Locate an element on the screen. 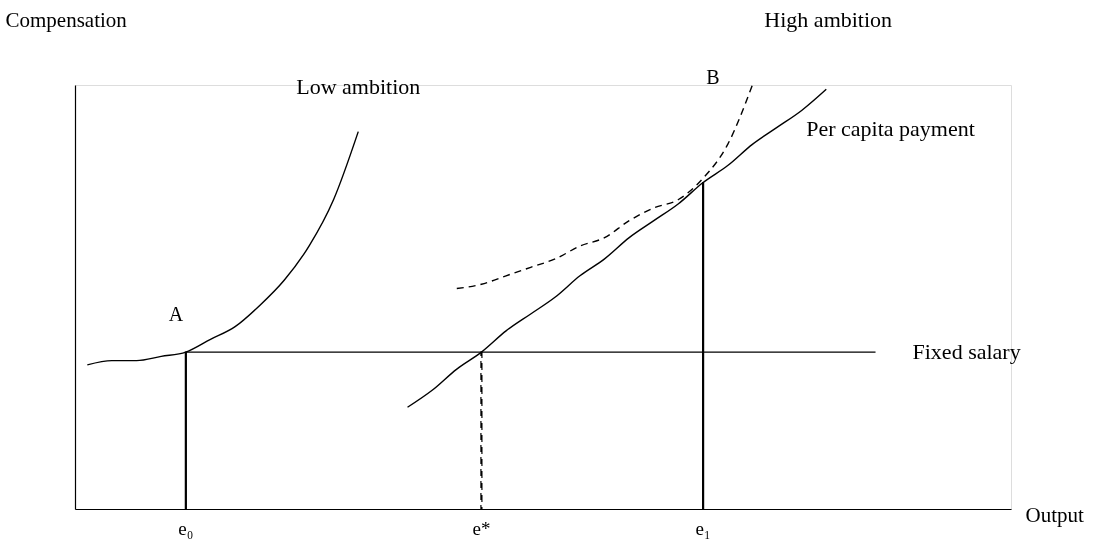 The image size is (1102, 552). x-axis-title: Output is located at coordinates (1054, 514).